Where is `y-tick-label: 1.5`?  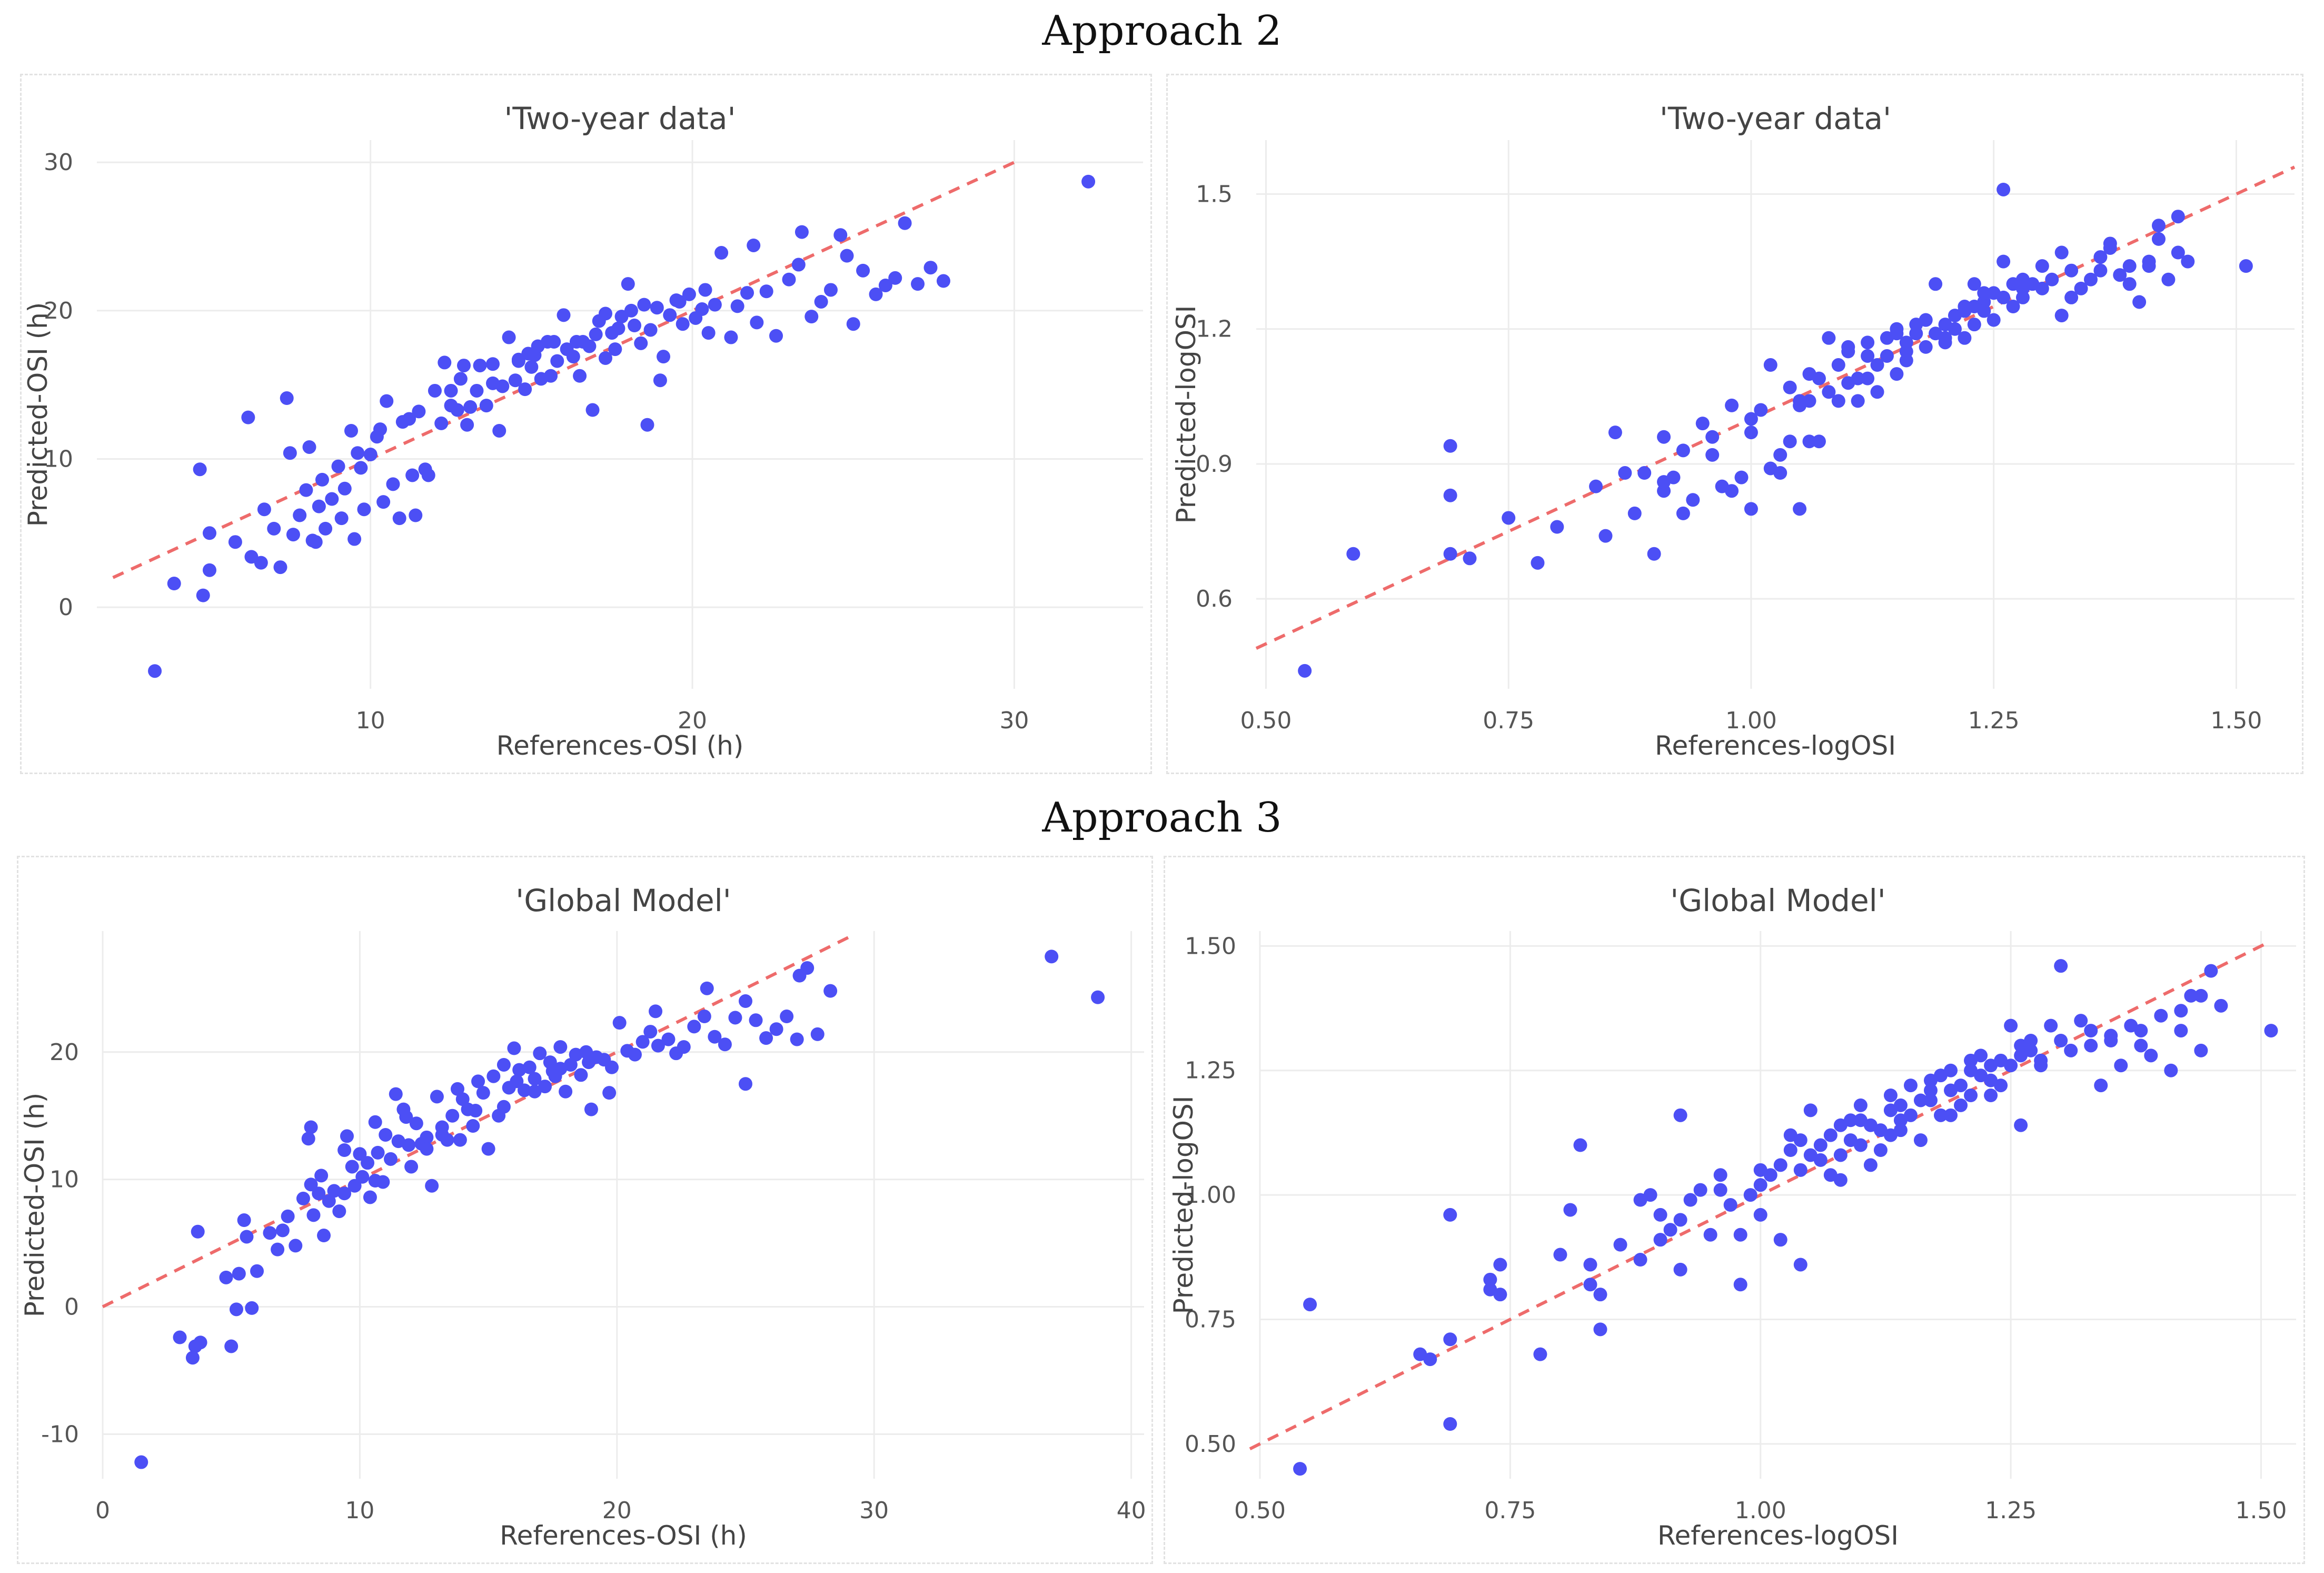
y-tick-label: 1.5 is located at coordinates (1214, 194).